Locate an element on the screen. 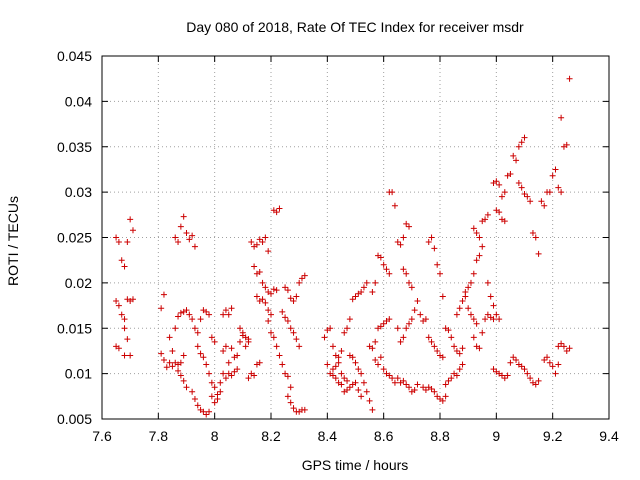 This screenshot has width=640, height=480. x-tick-label: 8.8 is located at coordinates (440, 436).